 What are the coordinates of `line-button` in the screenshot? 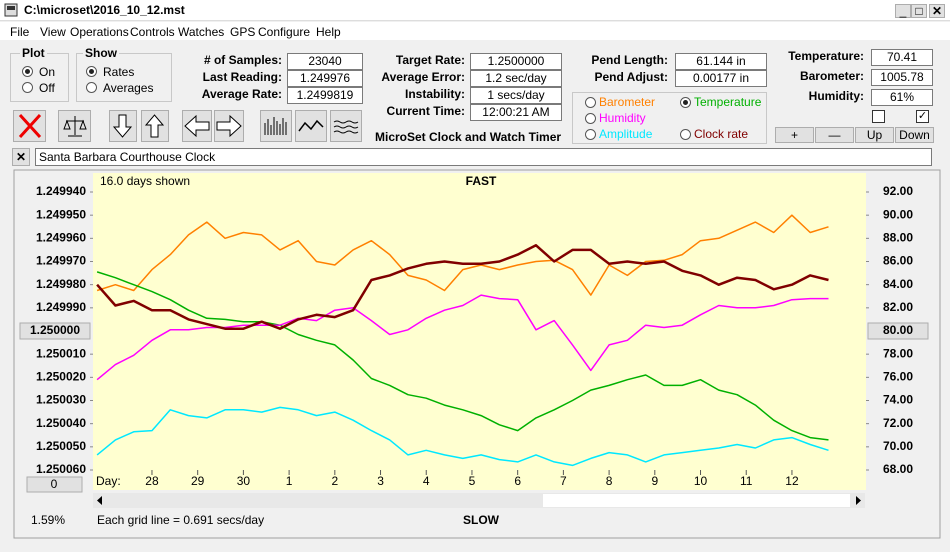 It's located at (311, 126).